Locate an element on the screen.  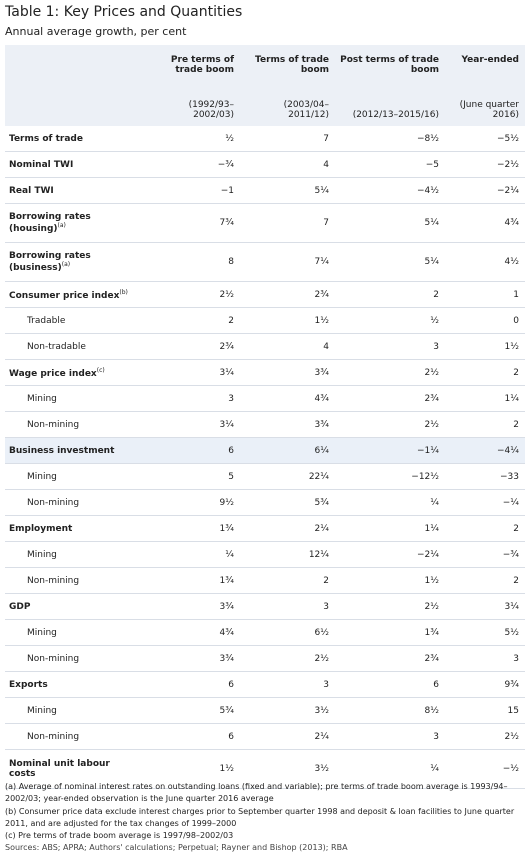
label-text: Real TWI is located at coordinates (31, 190).